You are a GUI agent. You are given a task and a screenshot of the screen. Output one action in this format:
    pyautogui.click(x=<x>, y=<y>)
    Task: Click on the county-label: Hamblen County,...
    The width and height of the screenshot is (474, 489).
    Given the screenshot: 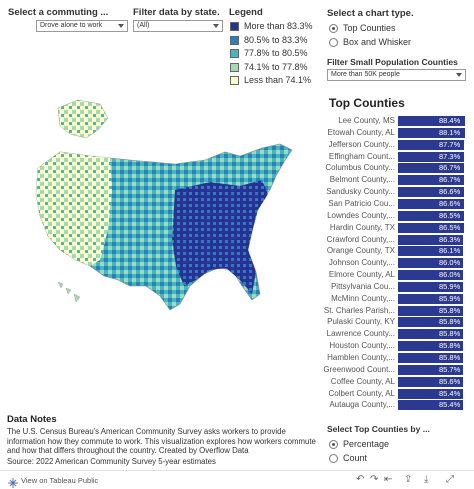 What is the action you would take?
    pyautogui.click(x=361, y=357)
    